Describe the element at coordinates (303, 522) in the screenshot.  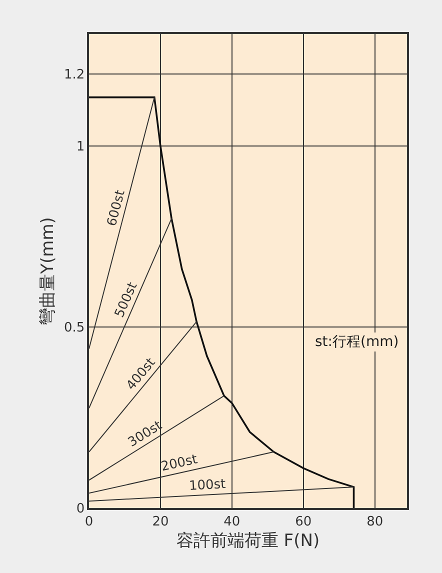
I see `x-tick-label: 60` at that location.